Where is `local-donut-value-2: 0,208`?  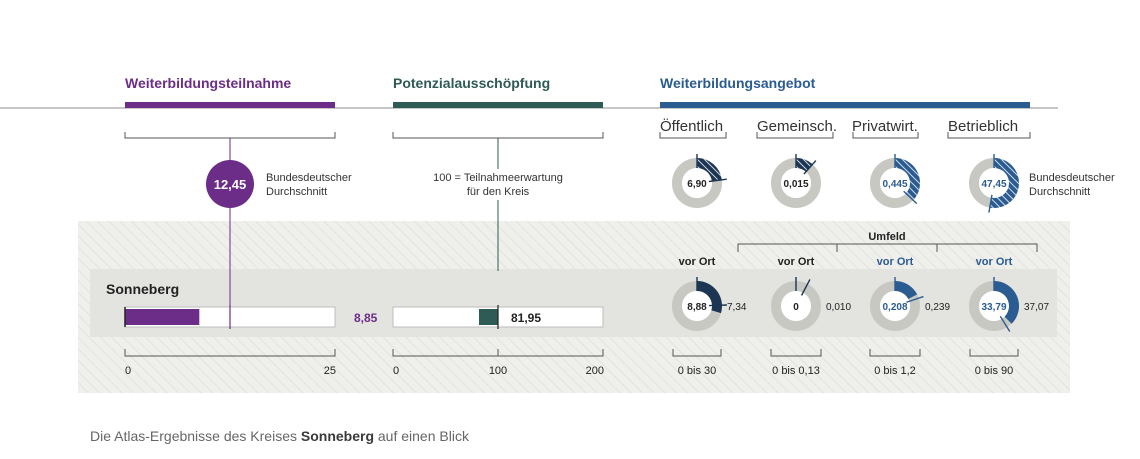 local-donut-value-2: 0,208 is located at coordinates (894, 307).